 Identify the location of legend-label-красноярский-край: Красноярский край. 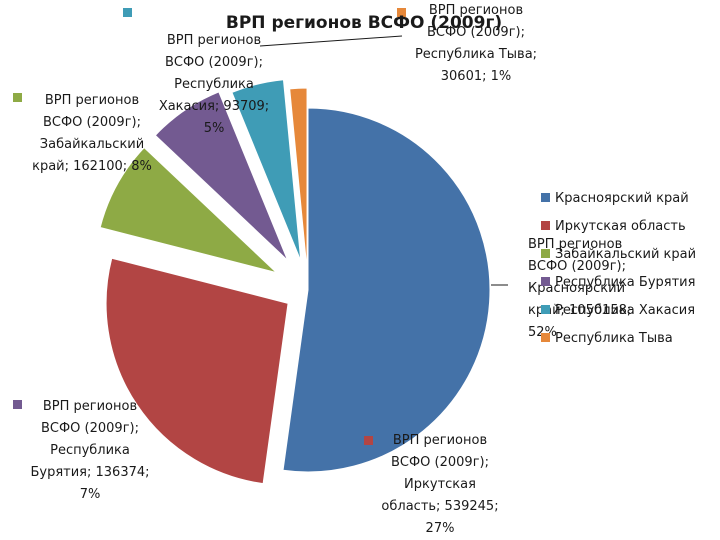
(622, 198).